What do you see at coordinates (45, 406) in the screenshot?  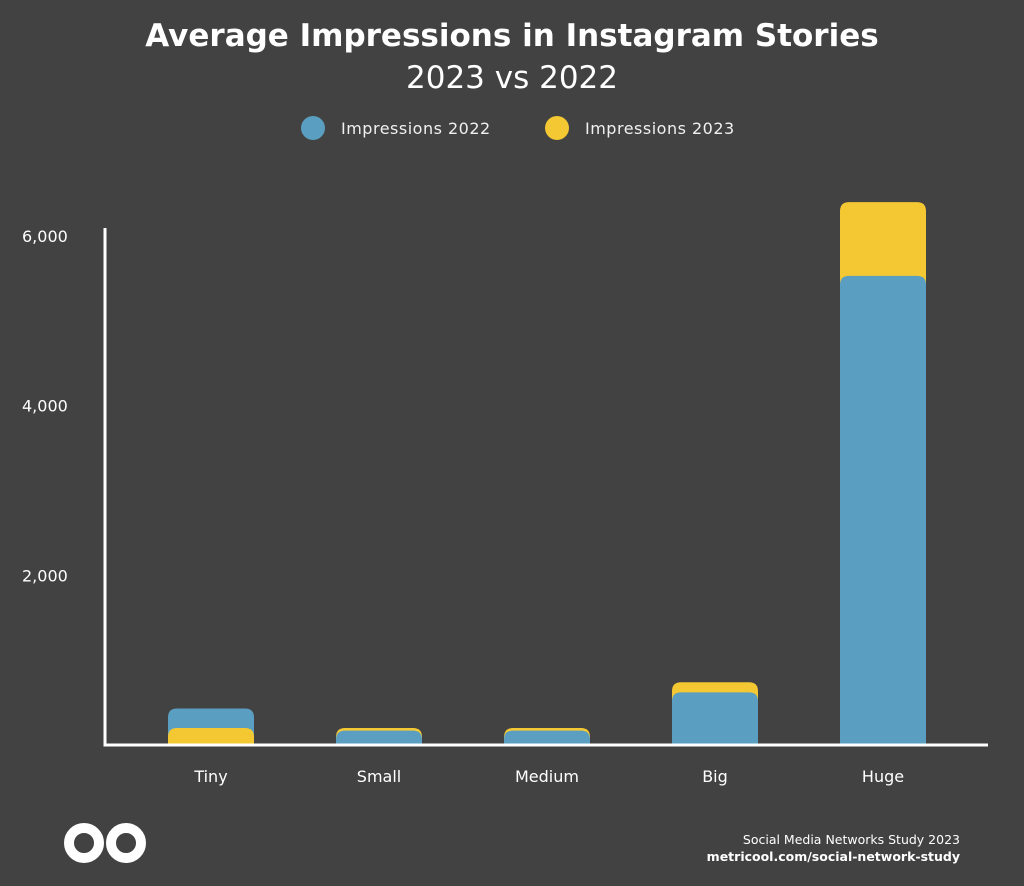 I see `y-tick-label: 4,000` at bounding box center [45, 406].